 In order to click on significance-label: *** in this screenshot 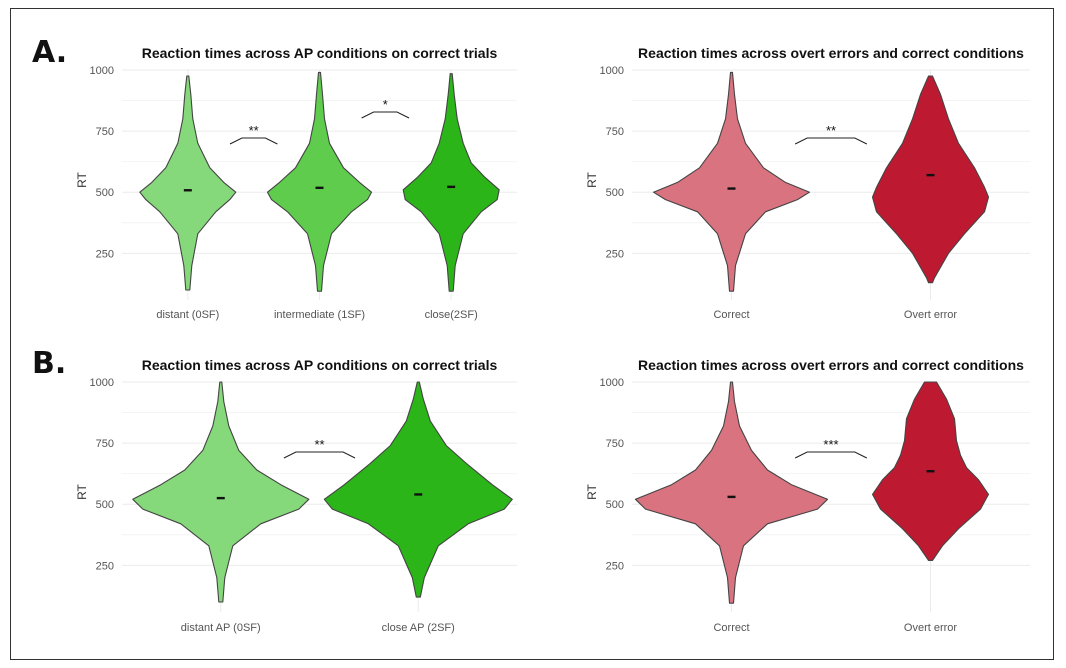, I will do `click(830, 444)`.